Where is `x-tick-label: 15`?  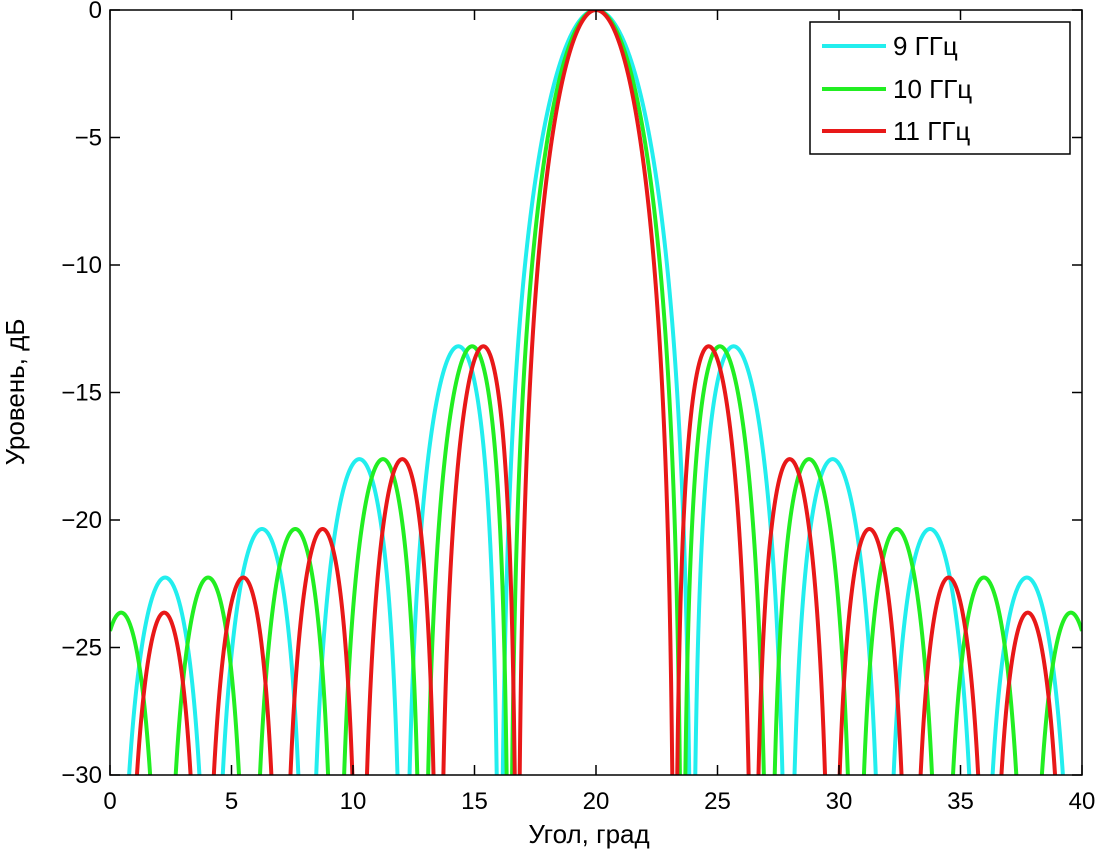 x-tick-label: 15 is located at coordinates (474, 801).